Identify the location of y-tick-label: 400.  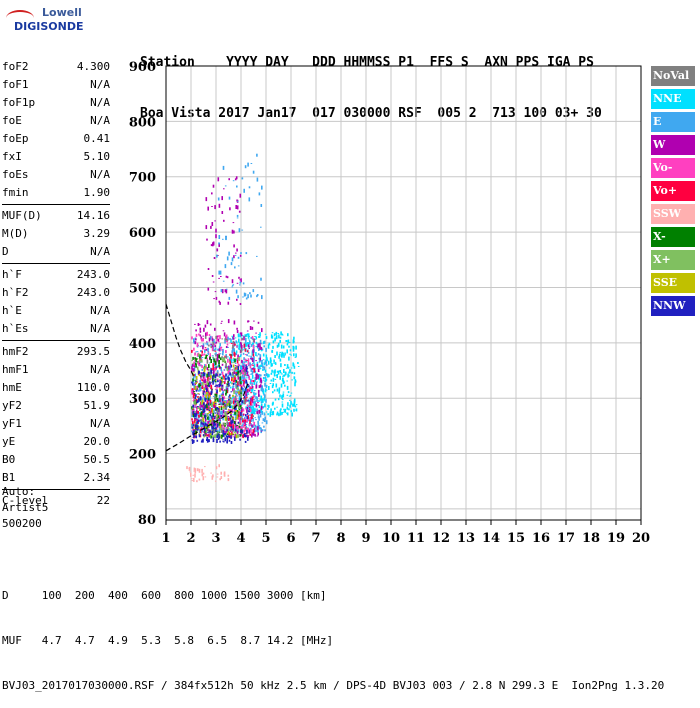
(142, 344).